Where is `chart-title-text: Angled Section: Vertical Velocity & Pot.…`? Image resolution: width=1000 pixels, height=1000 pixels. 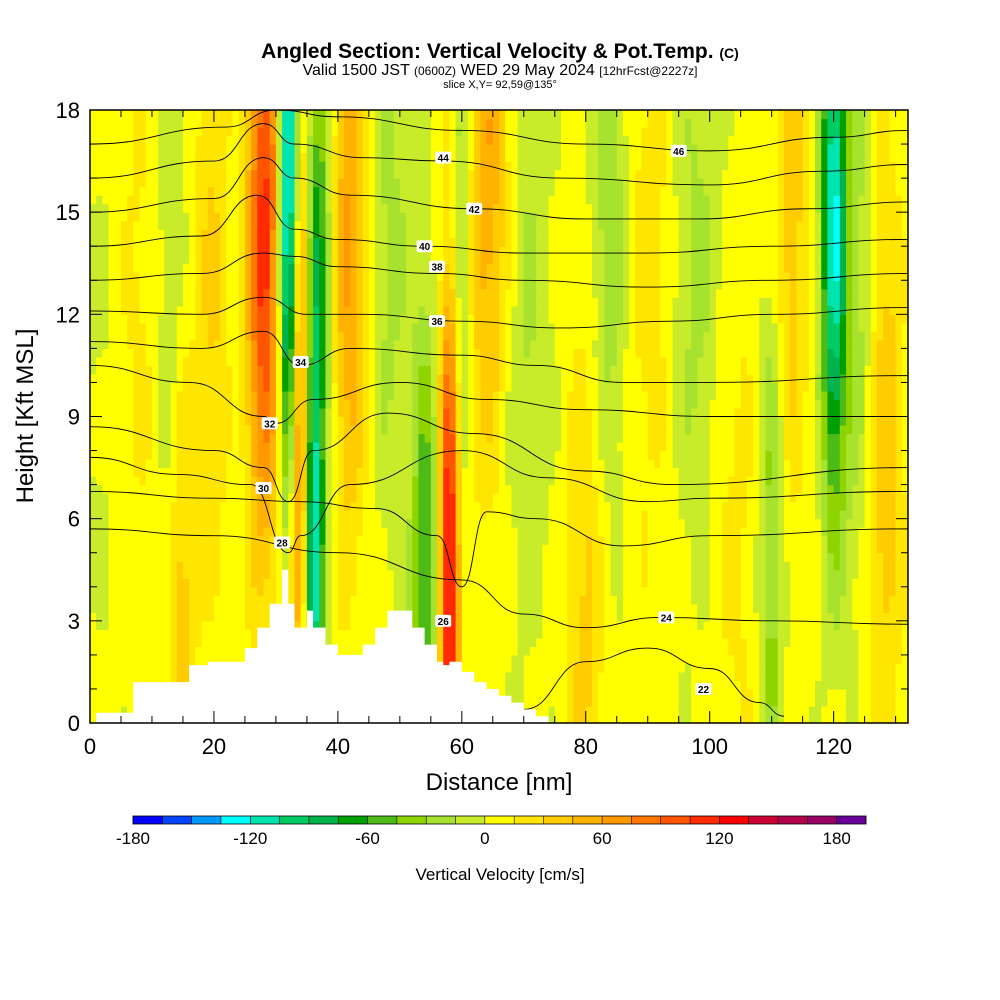 chart-title-text: Angled Section: Vertical Velocity & Pot.… is located at coordinates (487, 51).